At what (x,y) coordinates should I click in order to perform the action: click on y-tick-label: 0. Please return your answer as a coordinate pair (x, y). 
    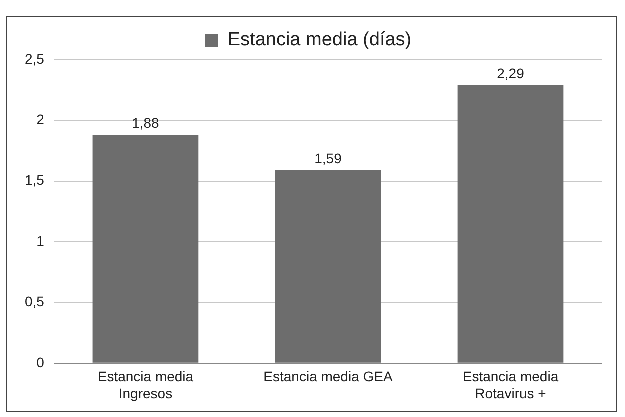
    Looking at the image, I should click on (40, 362).